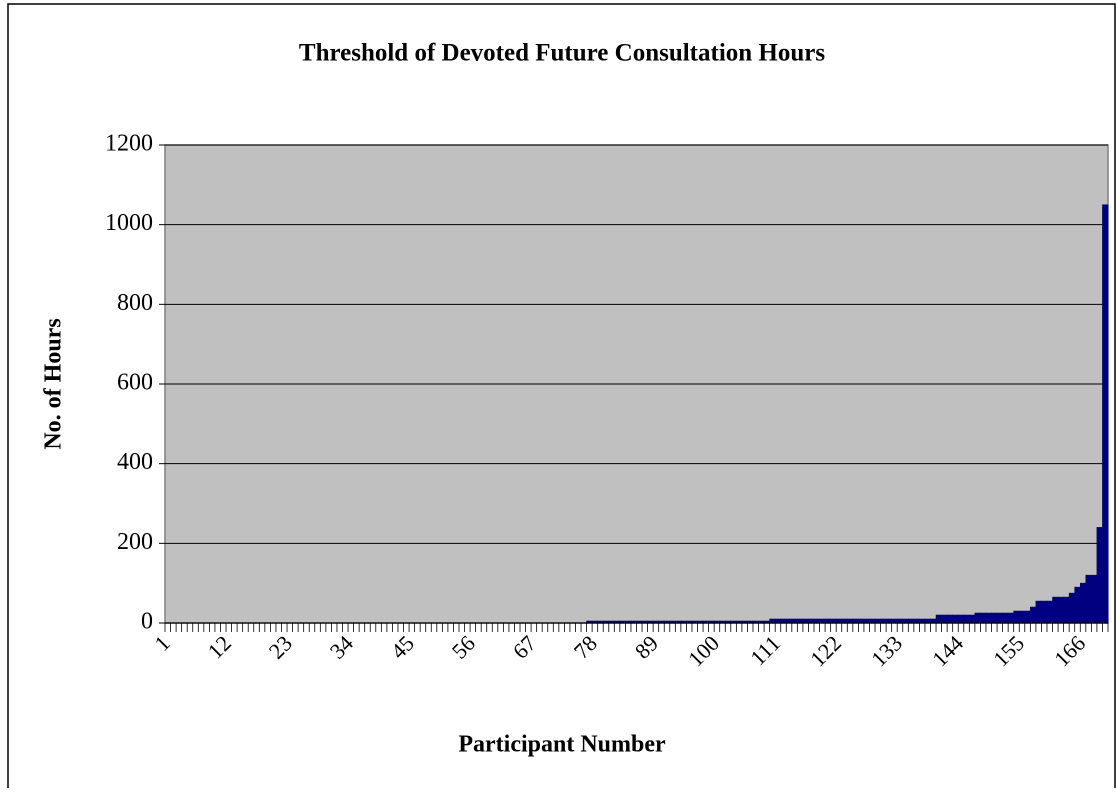 The width and height of the screenshot is (1116, 793). Describe the element at coordinates (135, 383) in the screenshot. I see `y-tick-label: 600` at that location.